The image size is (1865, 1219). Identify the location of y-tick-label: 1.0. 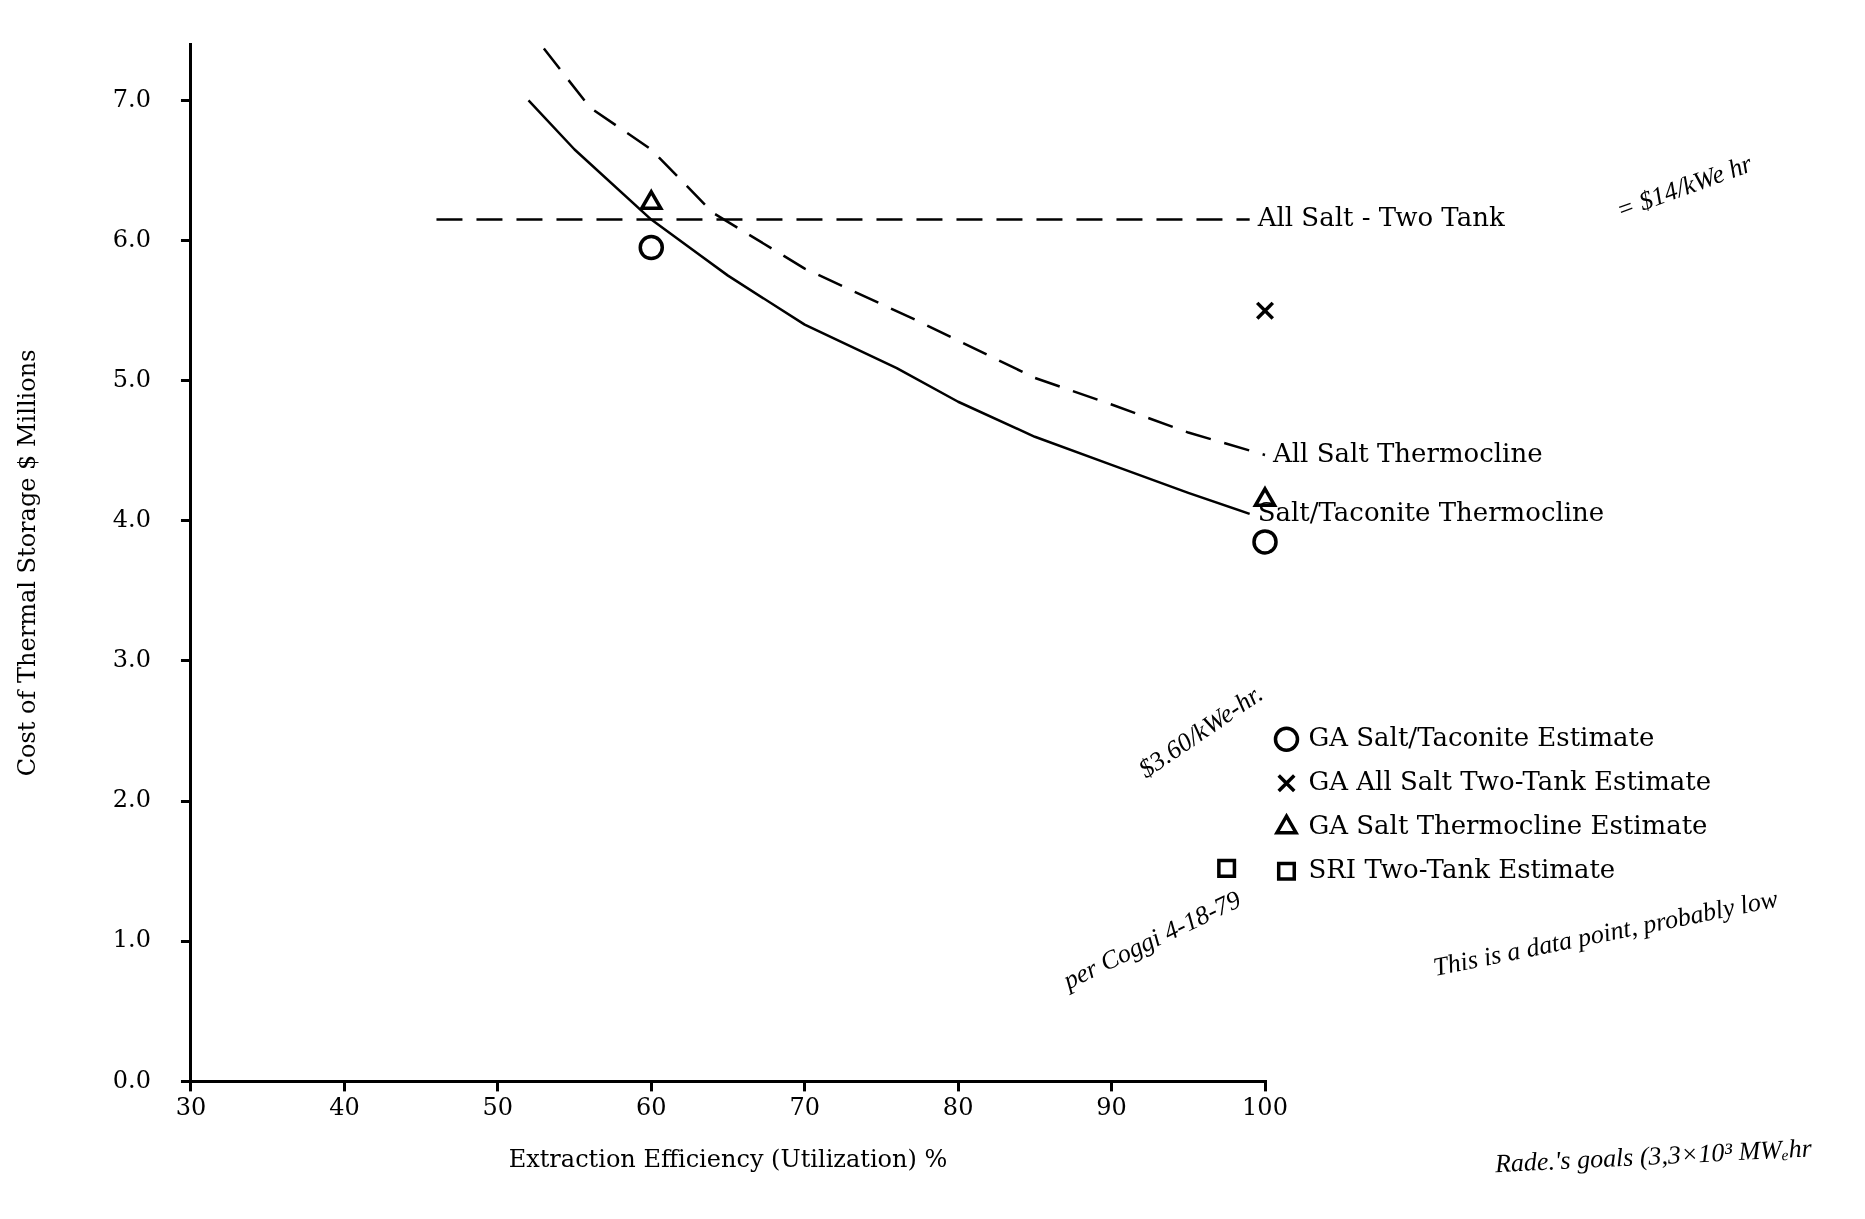
(131, 939).